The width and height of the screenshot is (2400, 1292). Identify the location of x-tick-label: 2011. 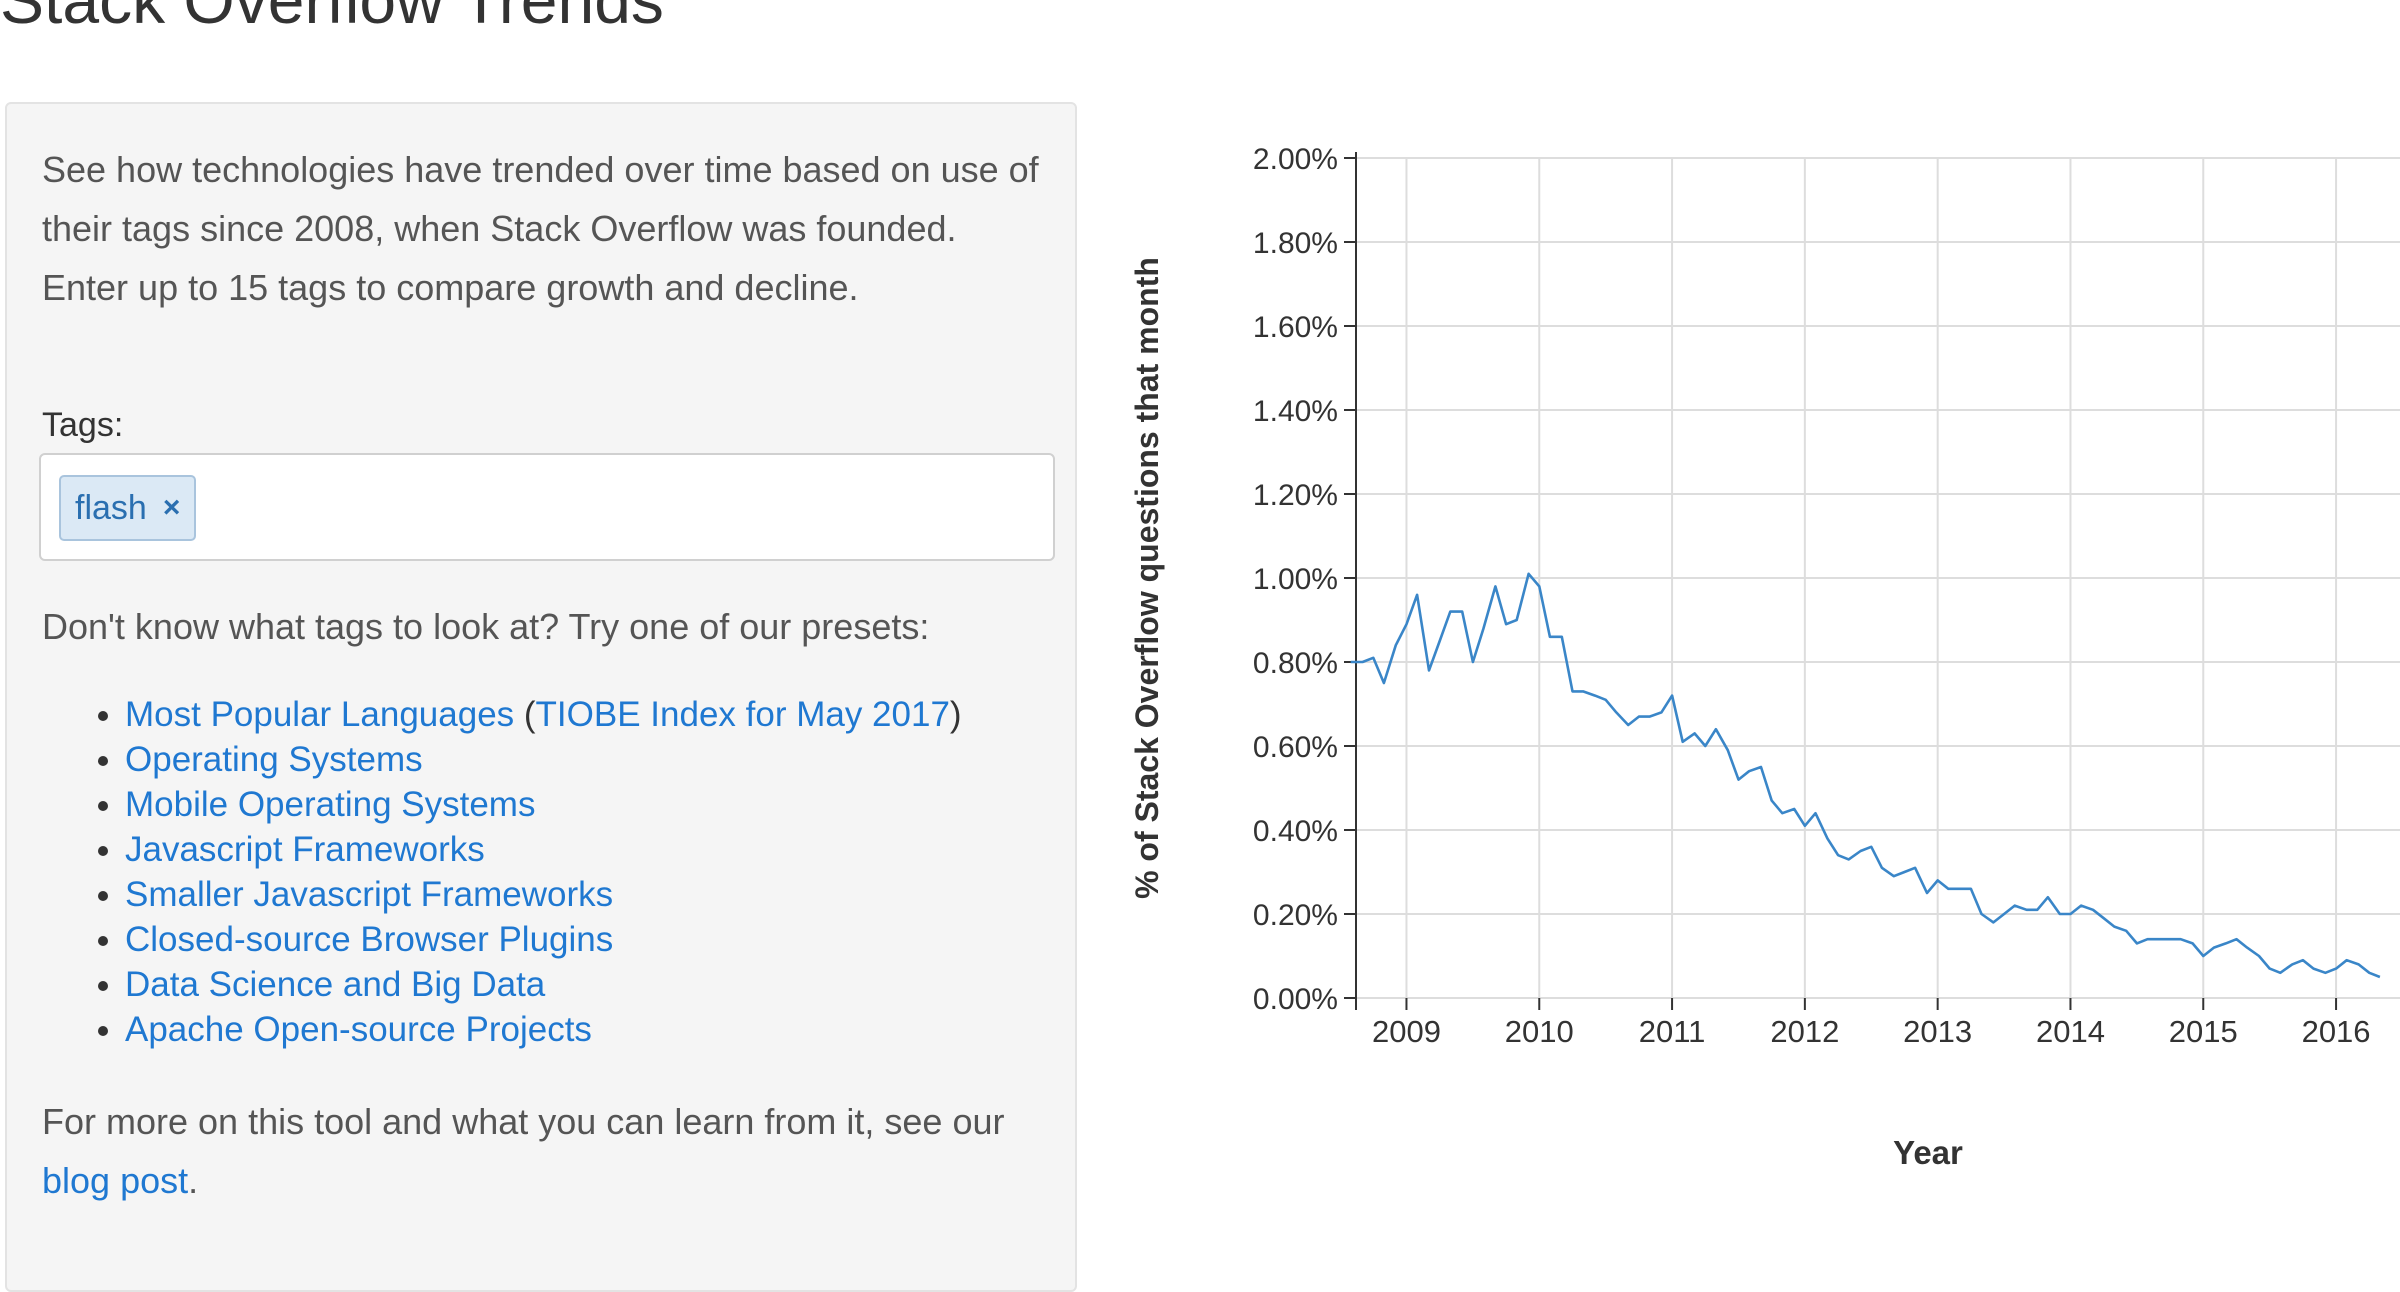
(1672, 1031).